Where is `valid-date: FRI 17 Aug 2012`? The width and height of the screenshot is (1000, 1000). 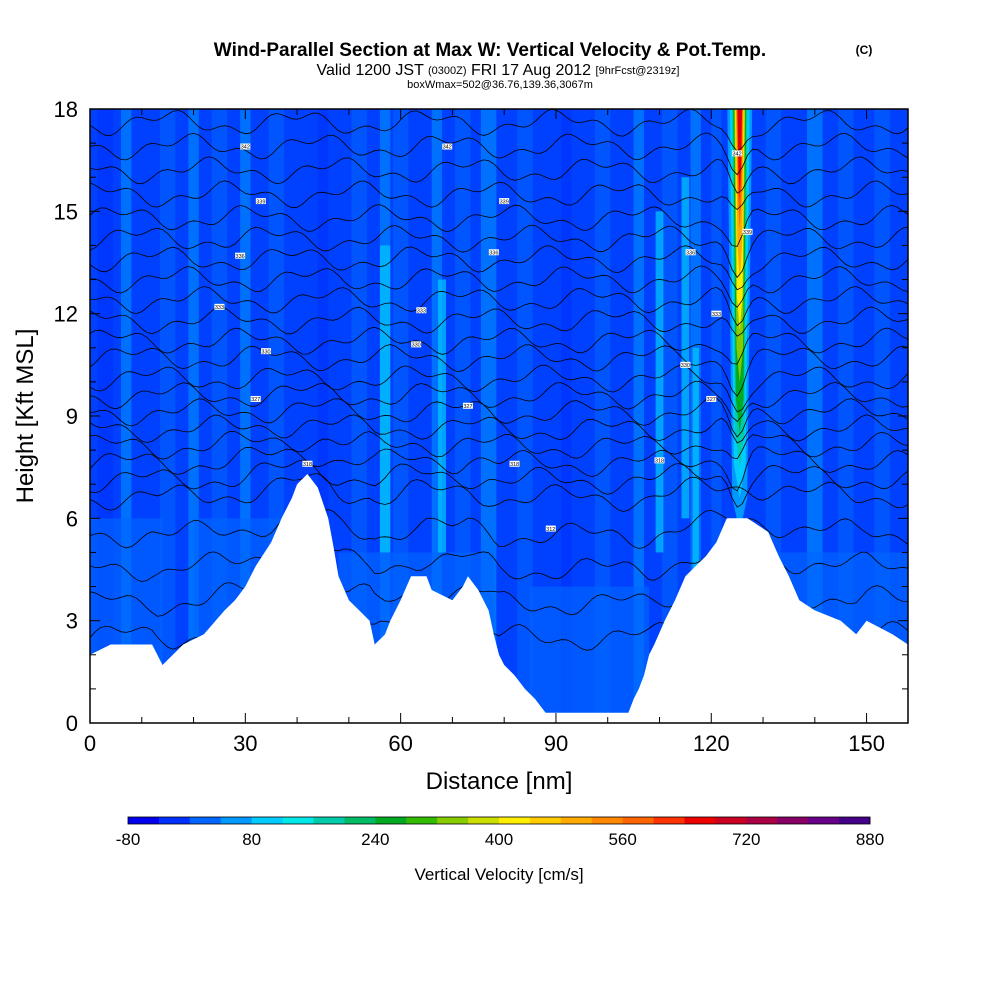 valid-date: FRI 17 Aug 2012 is located at coordinates (531, 70).